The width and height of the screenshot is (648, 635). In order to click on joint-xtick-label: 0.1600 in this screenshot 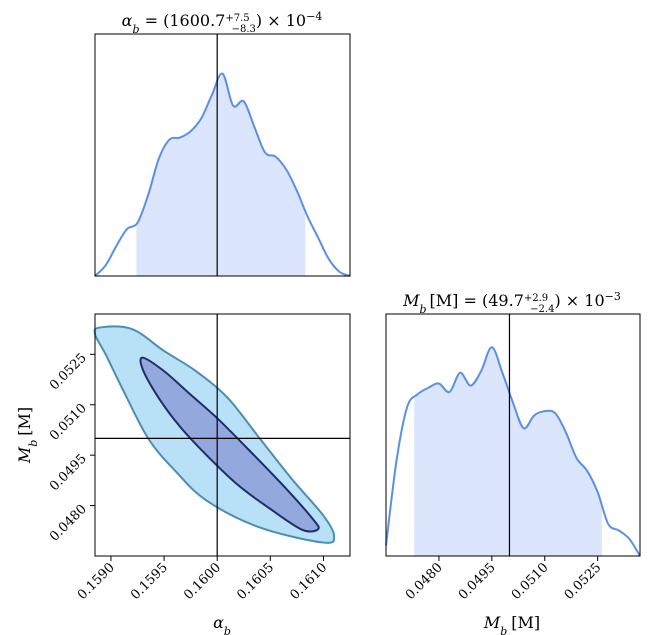, I will do `click(202, 581)`.